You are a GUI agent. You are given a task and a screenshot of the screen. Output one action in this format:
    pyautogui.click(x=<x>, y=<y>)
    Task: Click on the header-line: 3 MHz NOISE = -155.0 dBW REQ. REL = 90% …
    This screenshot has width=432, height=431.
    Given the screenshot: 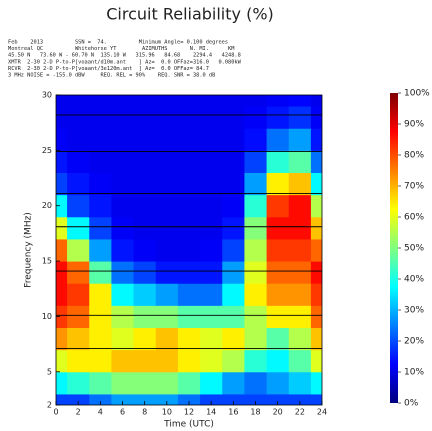 What is the action you would take?
    pyautogui.click(x=111, y=76)
    